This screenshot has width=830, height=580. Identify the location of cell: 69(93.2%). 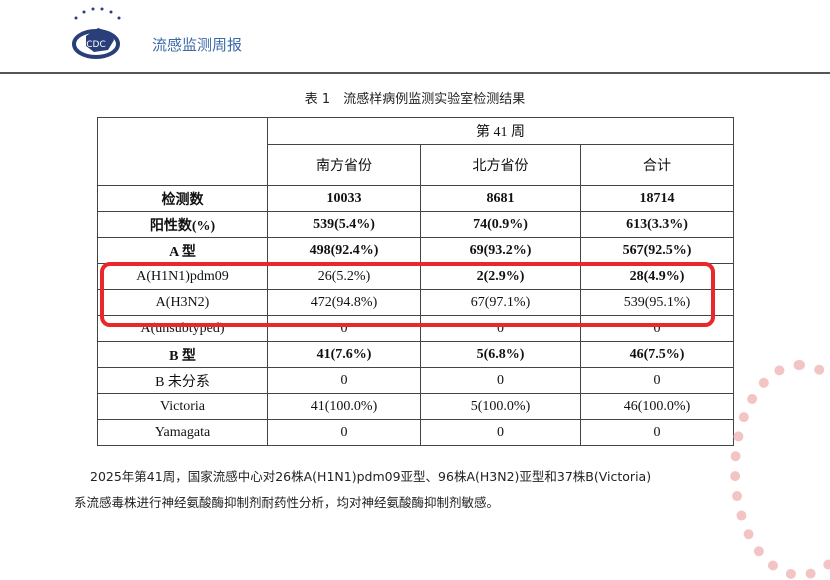
(500, 250).